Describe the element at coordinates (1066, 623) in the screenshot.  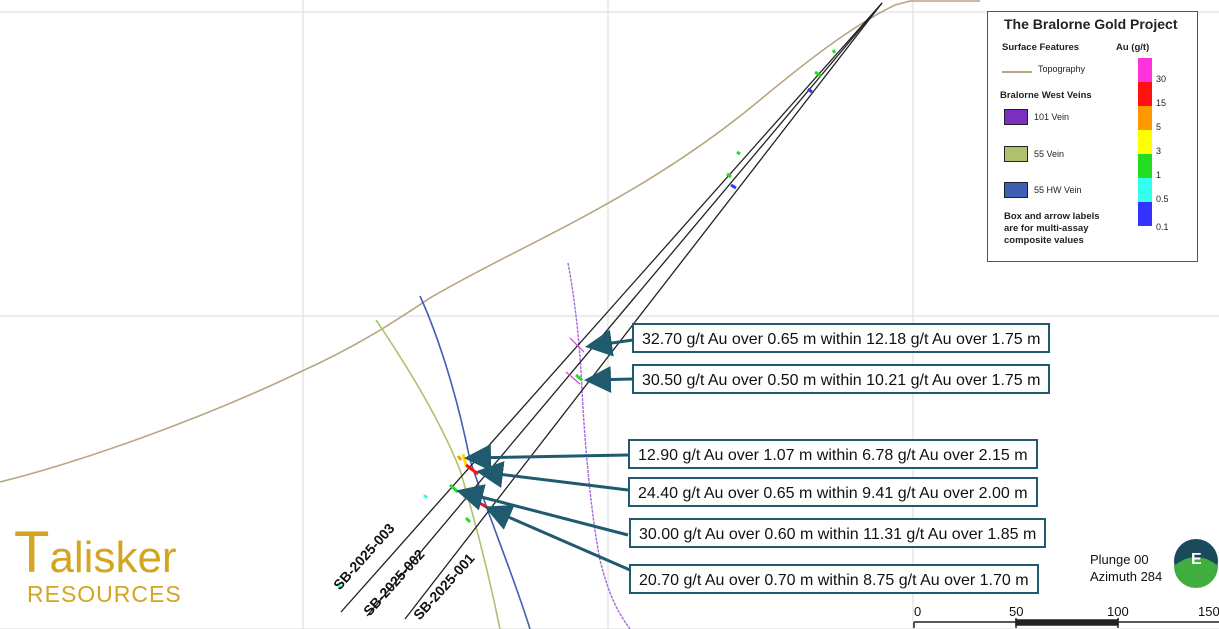
I see `scale-bar-graphic` at that location.